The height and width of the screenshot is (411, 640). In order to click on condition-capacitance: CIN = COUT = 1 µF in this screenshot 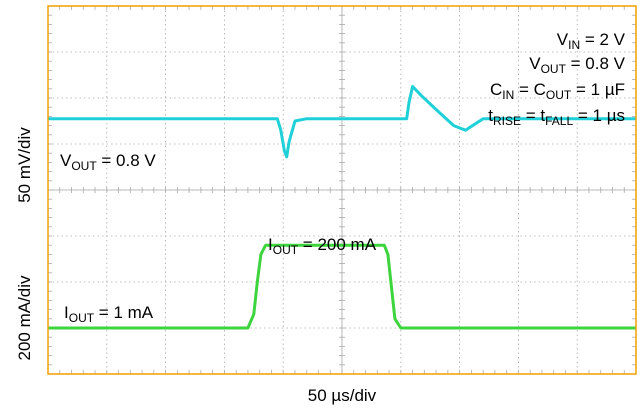, I will do `click(557, 91)`.